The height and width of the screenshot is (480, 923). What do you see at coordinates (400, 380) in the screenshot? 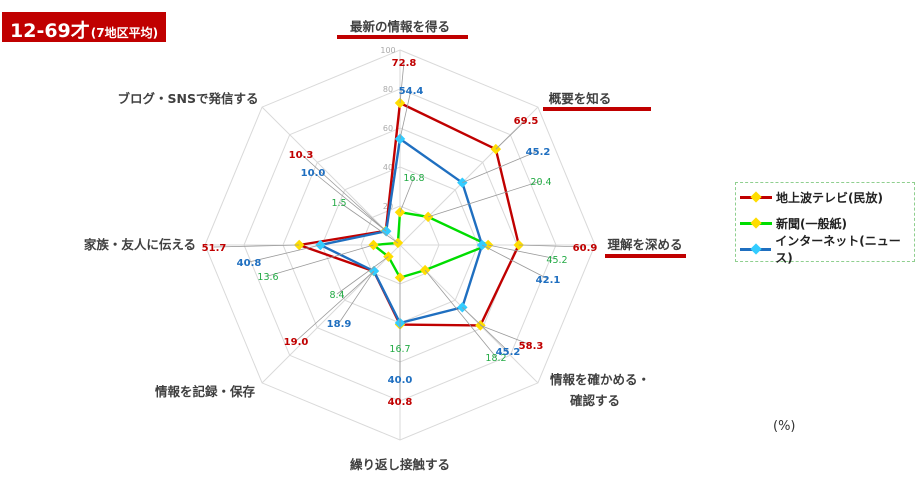
I see `data-label-internet: 40.0` at bounding box center [400, 380].